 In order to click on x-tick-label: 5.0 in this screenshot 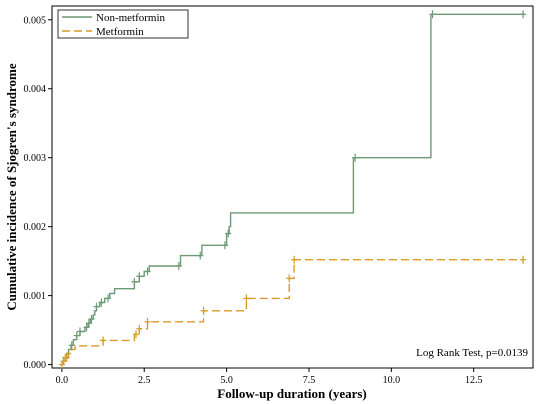, I will do `click(226, 380)`.